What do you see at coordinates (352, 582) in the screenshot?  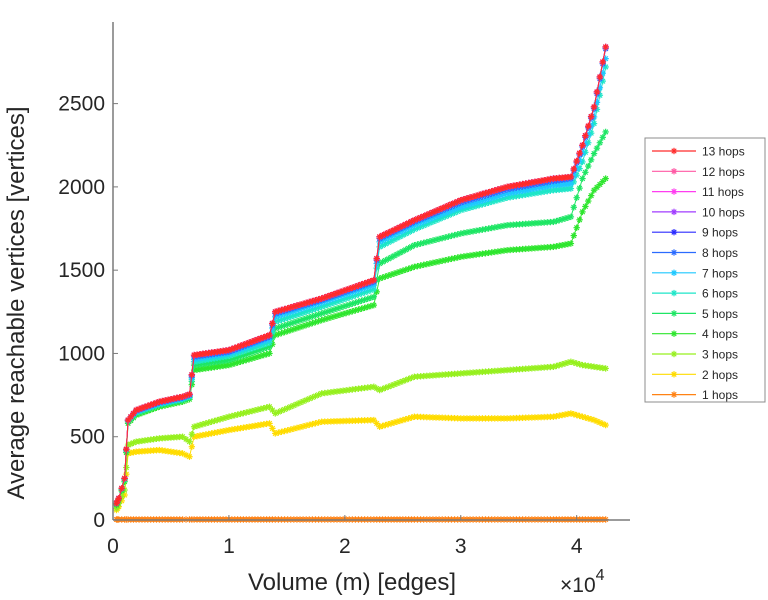 I see `x-axis-label: Volume (m) [edges]` at bounding box center [352, 582].